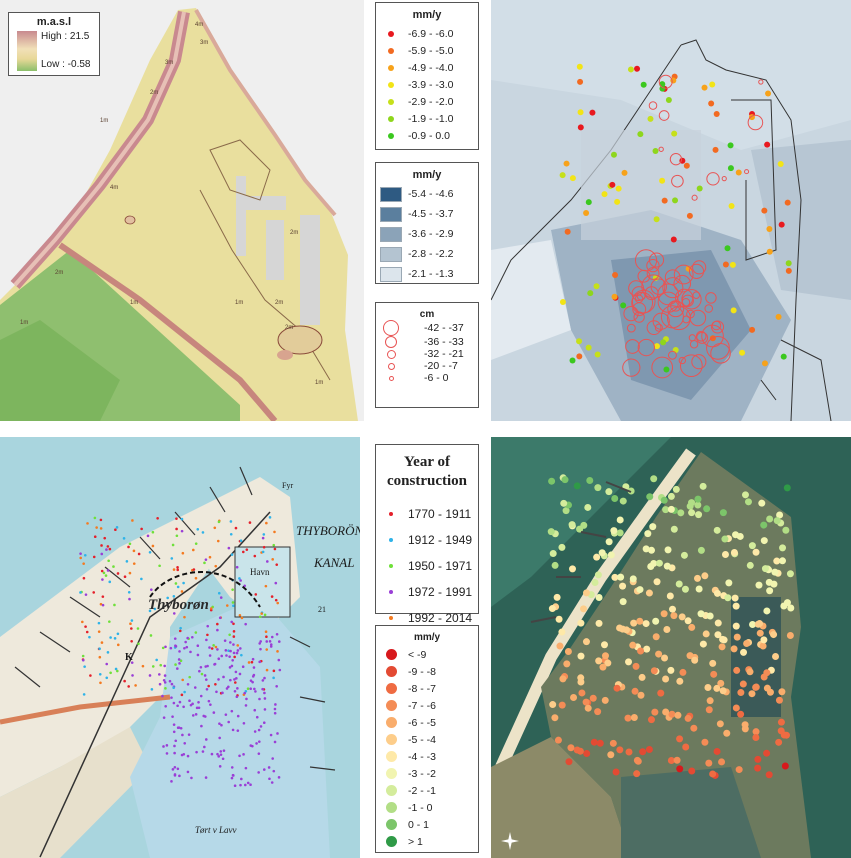 The width and height of the screenshot is (851, 858). I want to click on depth-label: 21, so click(322, 609).